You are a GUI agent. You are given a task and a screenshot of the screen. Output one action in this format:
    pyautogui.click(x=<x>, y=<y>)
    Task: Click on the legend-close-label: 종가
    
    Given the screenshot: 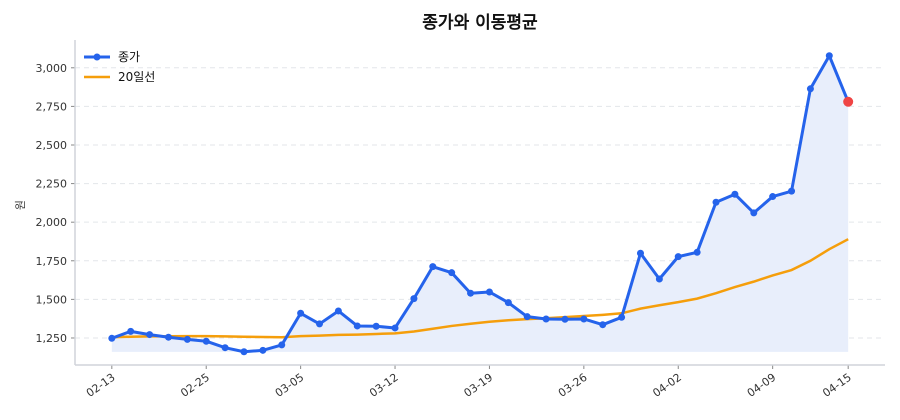 What is the action you would take?
    pyautogui.click(x=129, y=57)
    